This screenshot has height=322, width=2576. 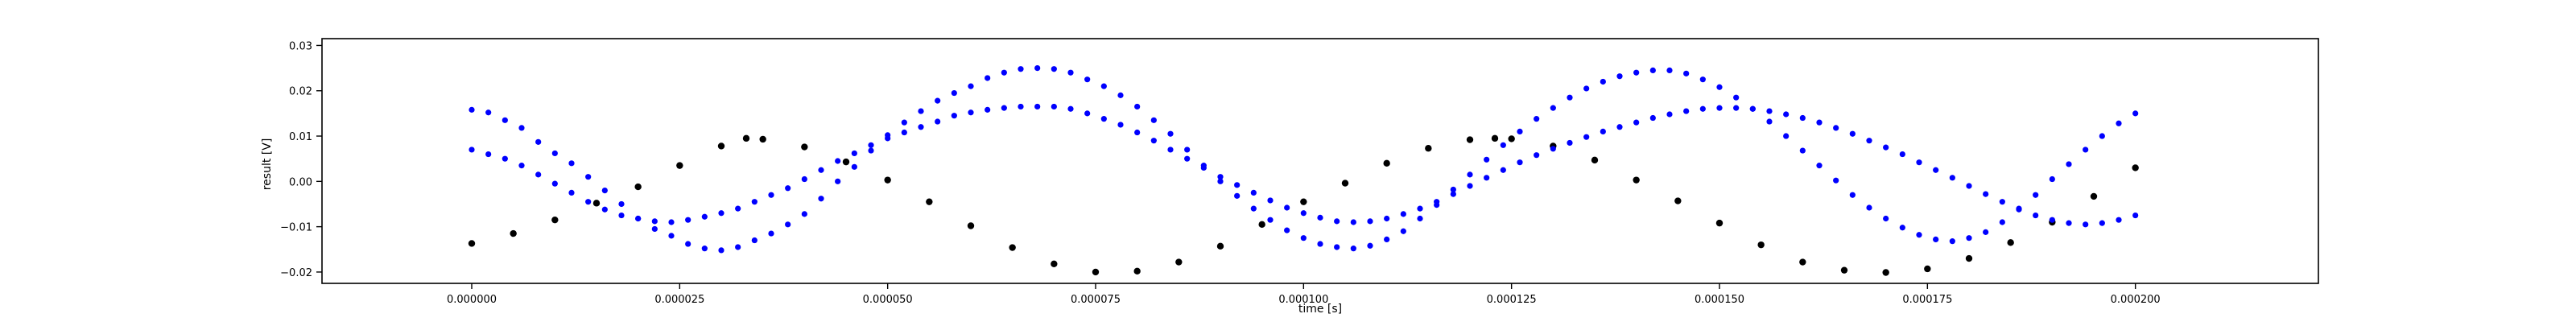 I want to click on y-tick-label: 0.00, so click(x=300, y=182).